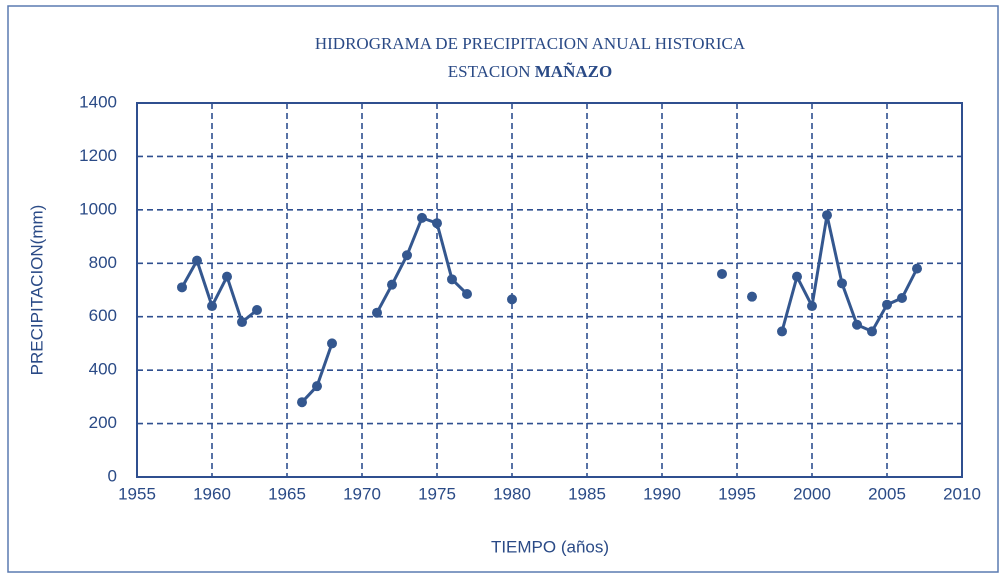 Image resolution: width=1008 pixels, height=583 pixels. What do you see at coordinates (362, 493) in the screenshot?
I see `x-tick-label: 1970` at bounding box center [362, 493].